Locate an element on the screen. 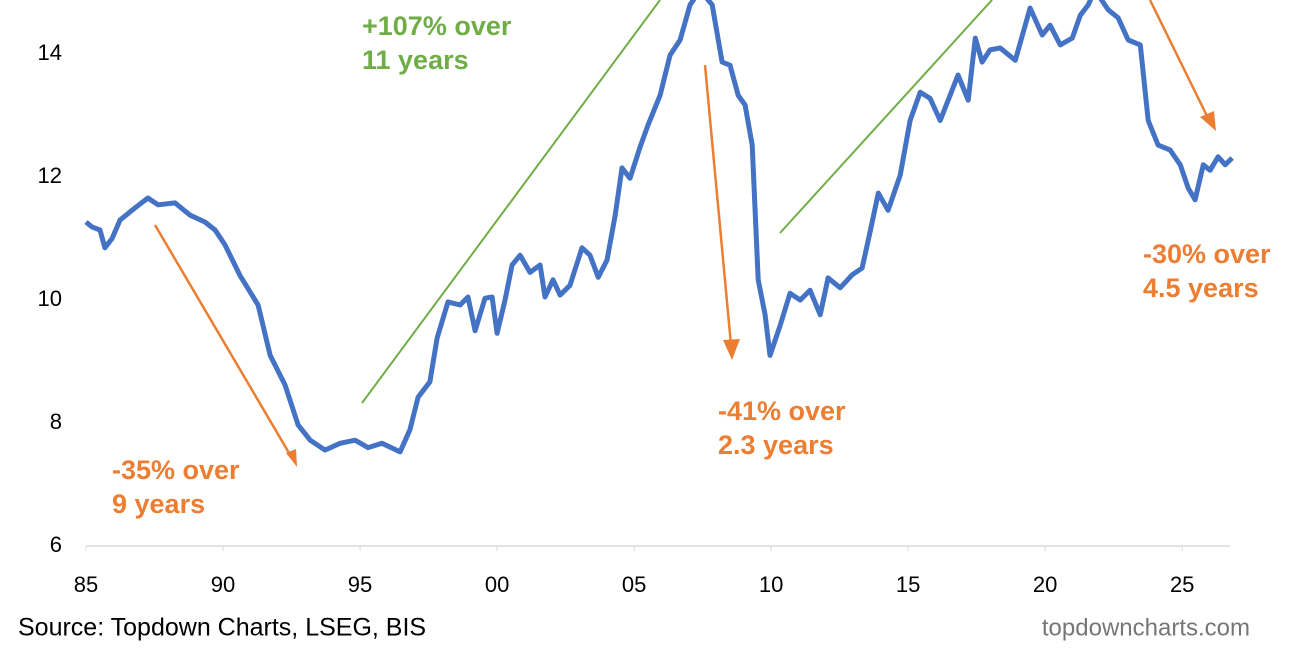 This screenshot has height=650, width=1300. annotation: 11 years is located at coordinates (415, 60).